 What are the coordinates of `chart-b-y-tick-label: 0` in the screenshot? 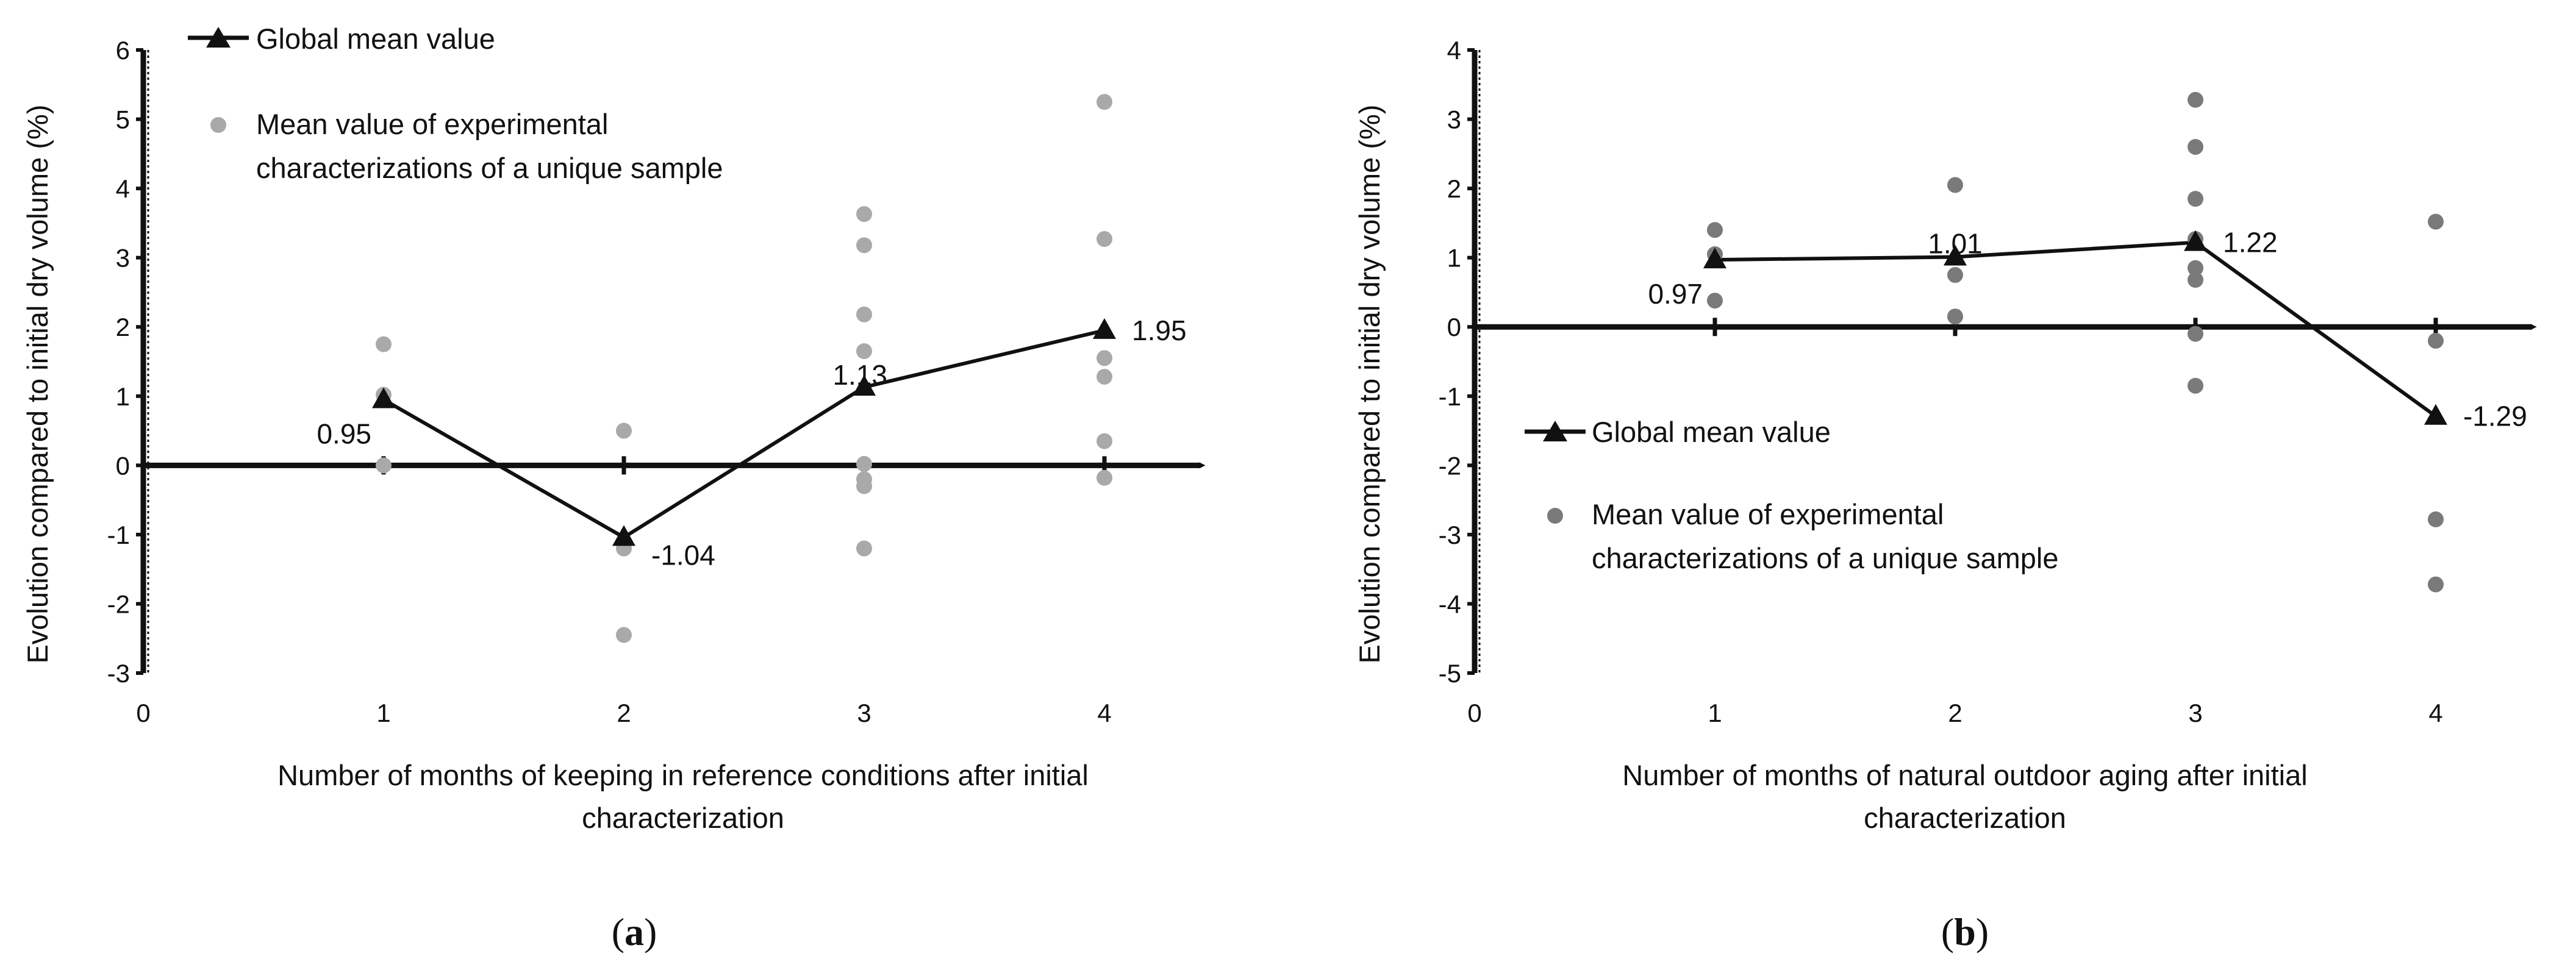 It's located at (1454, 327).